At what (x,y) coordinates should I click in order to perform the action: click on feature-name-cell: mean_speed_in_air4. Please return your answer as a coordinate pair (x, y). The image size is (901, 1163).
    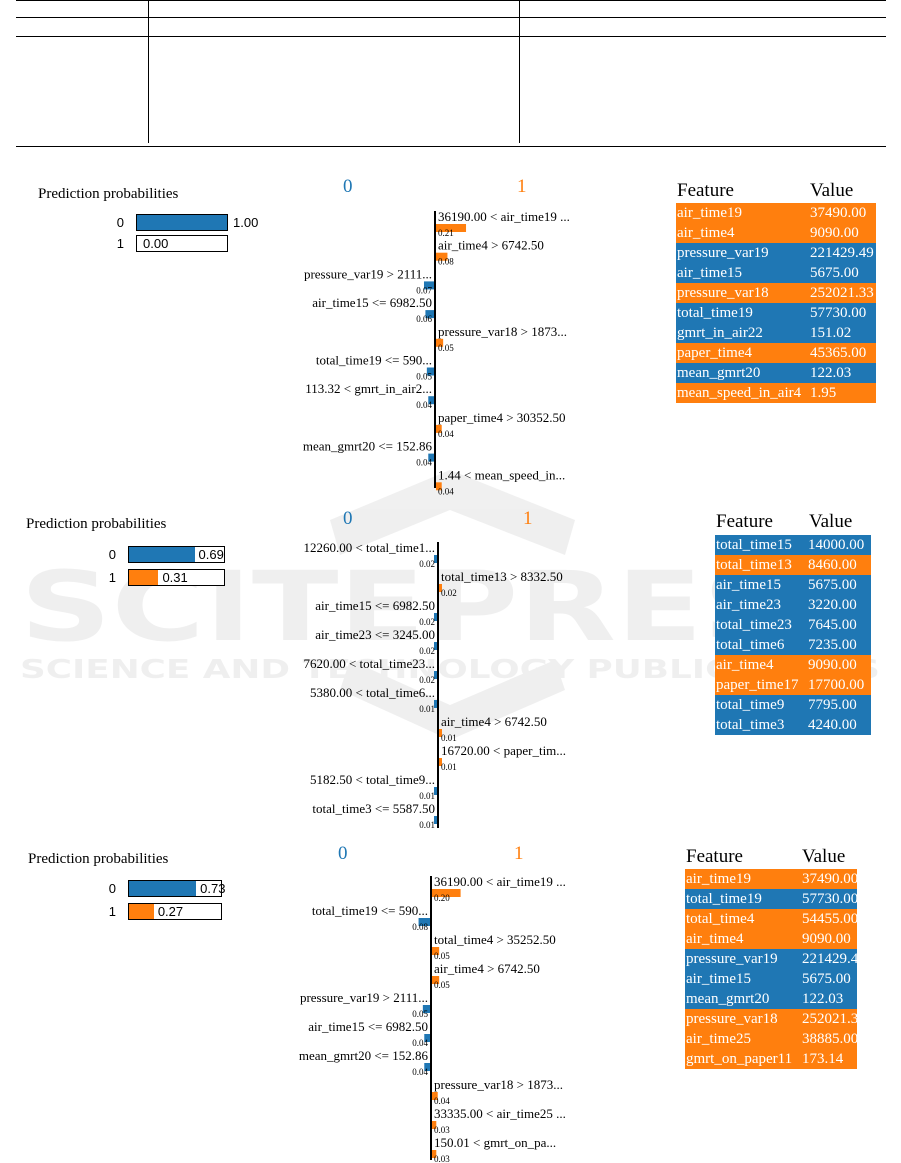
    Looking at the image, I should click on (739, 393).